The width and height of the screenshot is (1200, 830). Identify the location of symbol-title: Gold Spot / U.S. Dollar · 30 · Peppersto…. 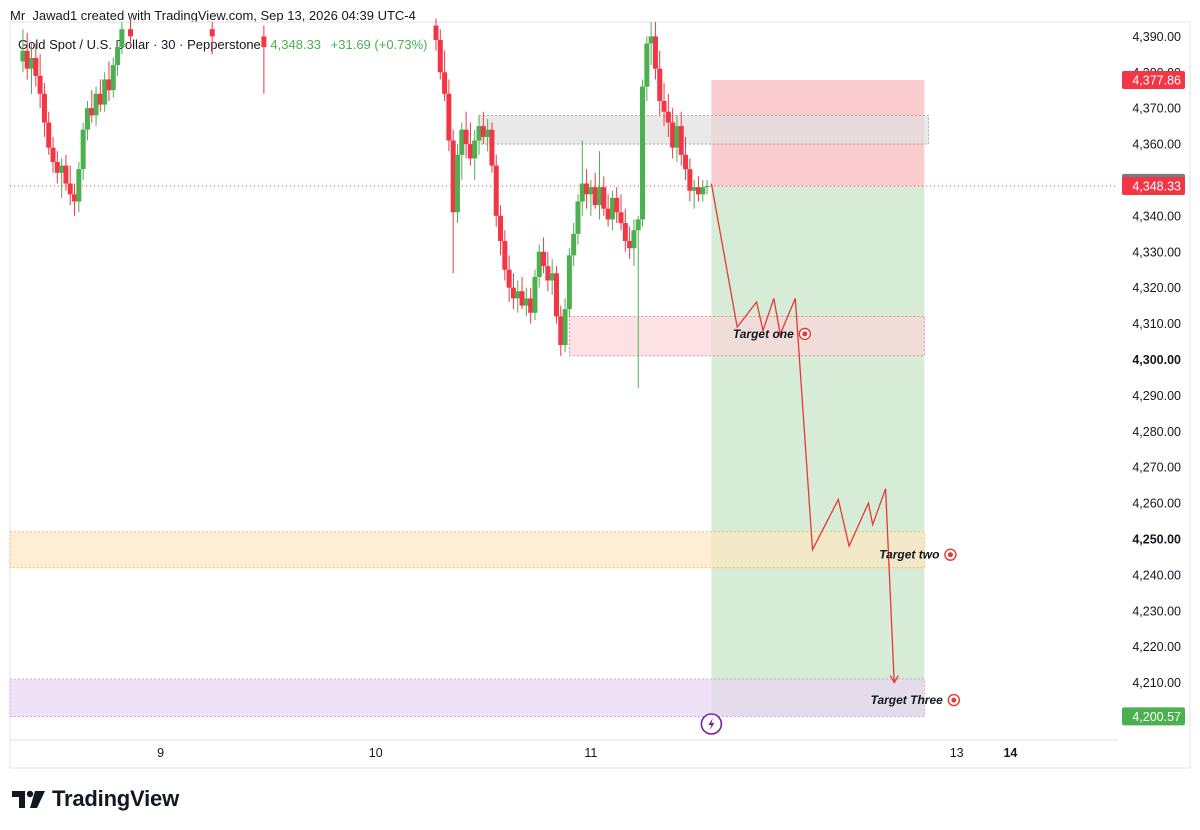
(139, 44).